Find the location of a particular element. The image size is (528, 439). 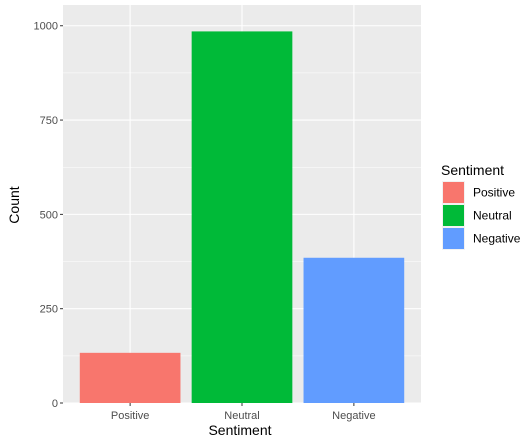

legend-label-positive: Positive is located at coordinates (494, 193).